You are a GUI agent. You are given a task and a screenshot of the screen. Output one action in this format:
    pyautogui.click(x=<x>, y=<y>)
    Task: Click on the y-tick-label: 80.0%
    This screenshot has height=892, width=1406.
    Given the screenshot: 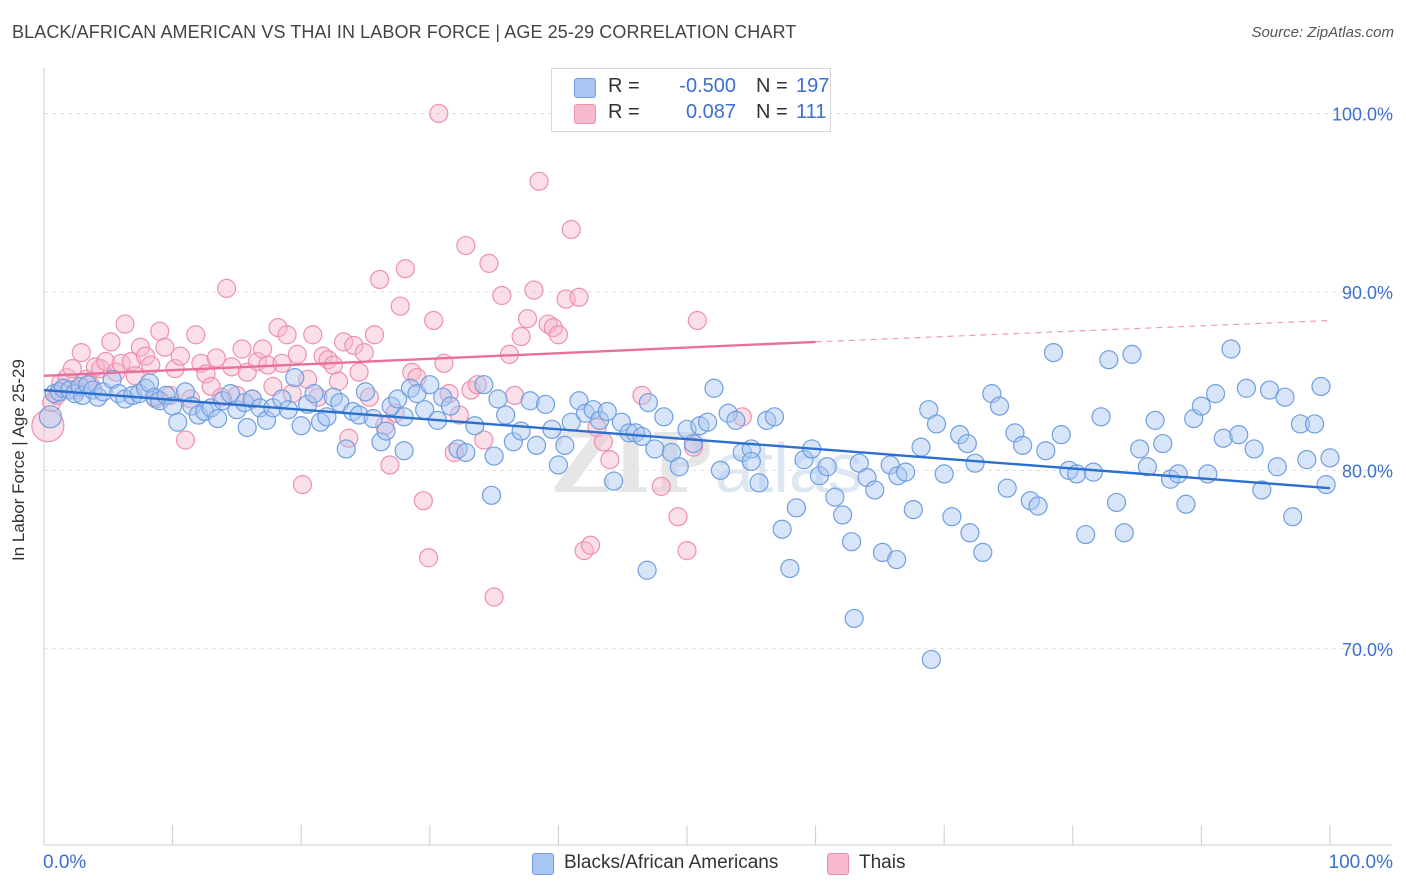 What is the action you would take?
    pyautogui.click(x=1367, y=471)
    